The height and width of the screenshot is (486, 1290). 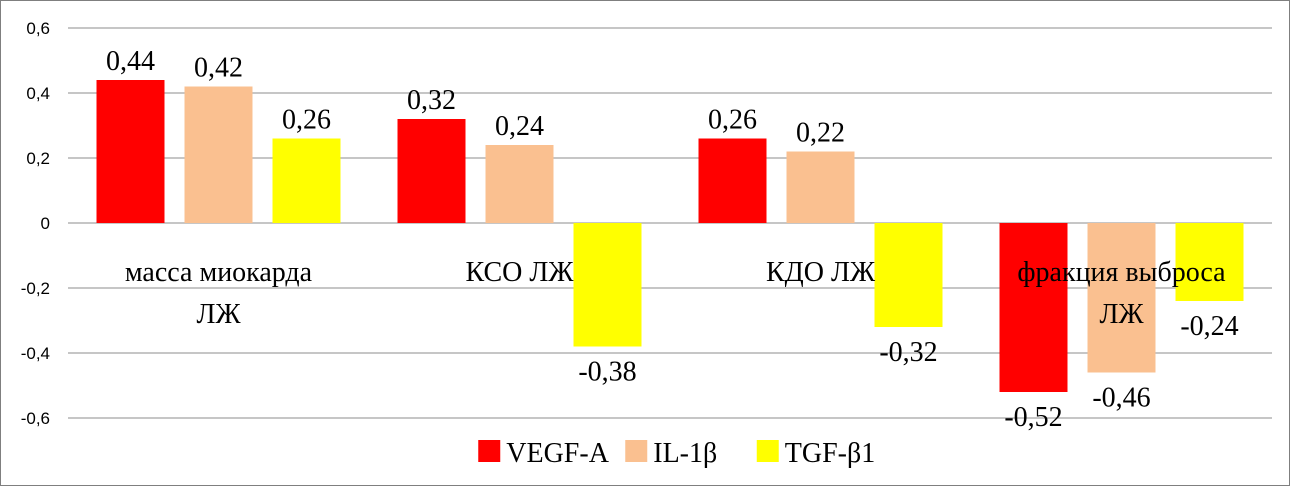 I want to click on category-label: КДО ЛЖ, so click(x=821, y=272).